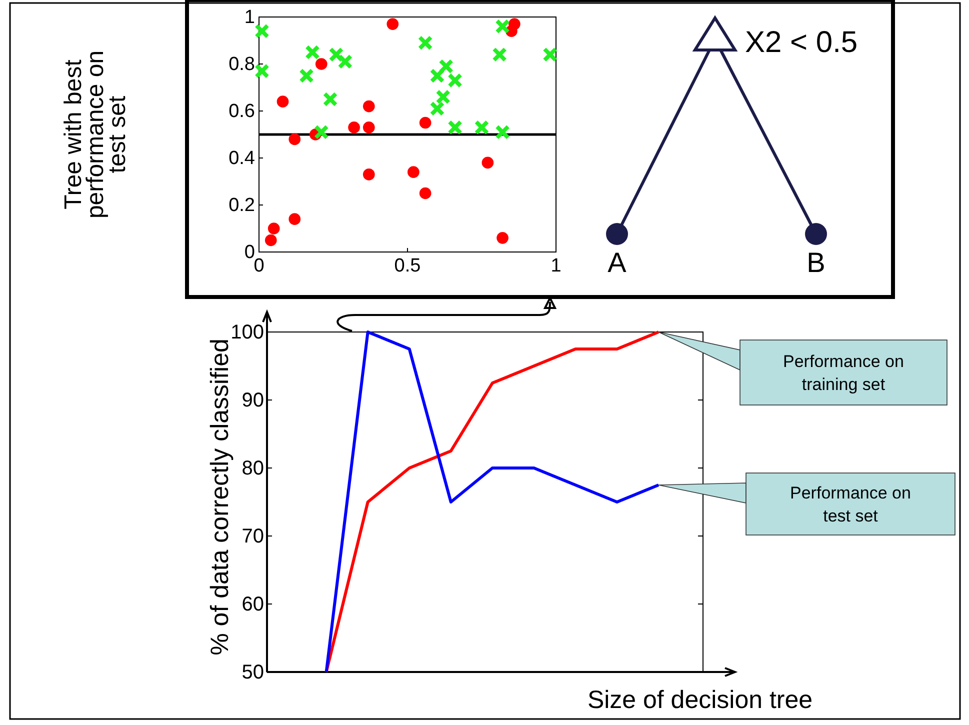 The height and width of the screenshot is (725, 969). I want to click on x-axis-title: Size of decision tree, so click(700, 700).